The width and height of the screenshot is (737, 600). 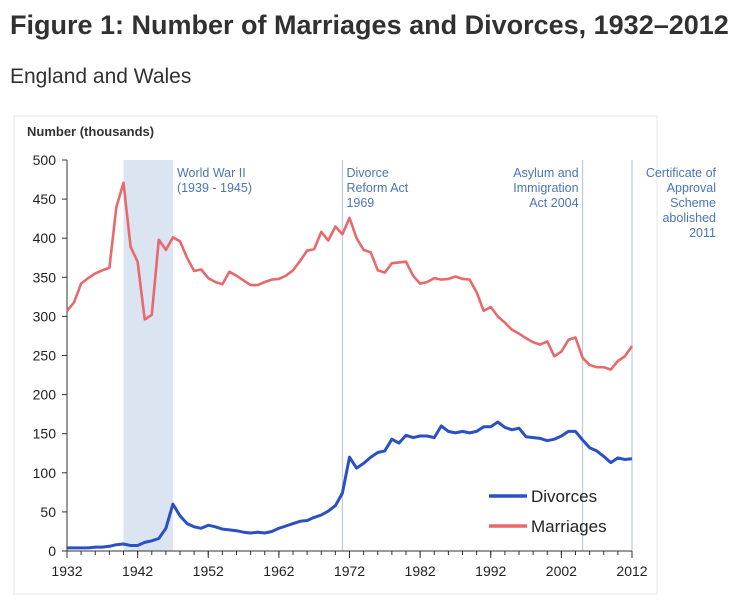 What do you see at coordinates (681, 173) in the screenshot?
I see `annotation-line: Certificate of` at bounding box center [681, 173].